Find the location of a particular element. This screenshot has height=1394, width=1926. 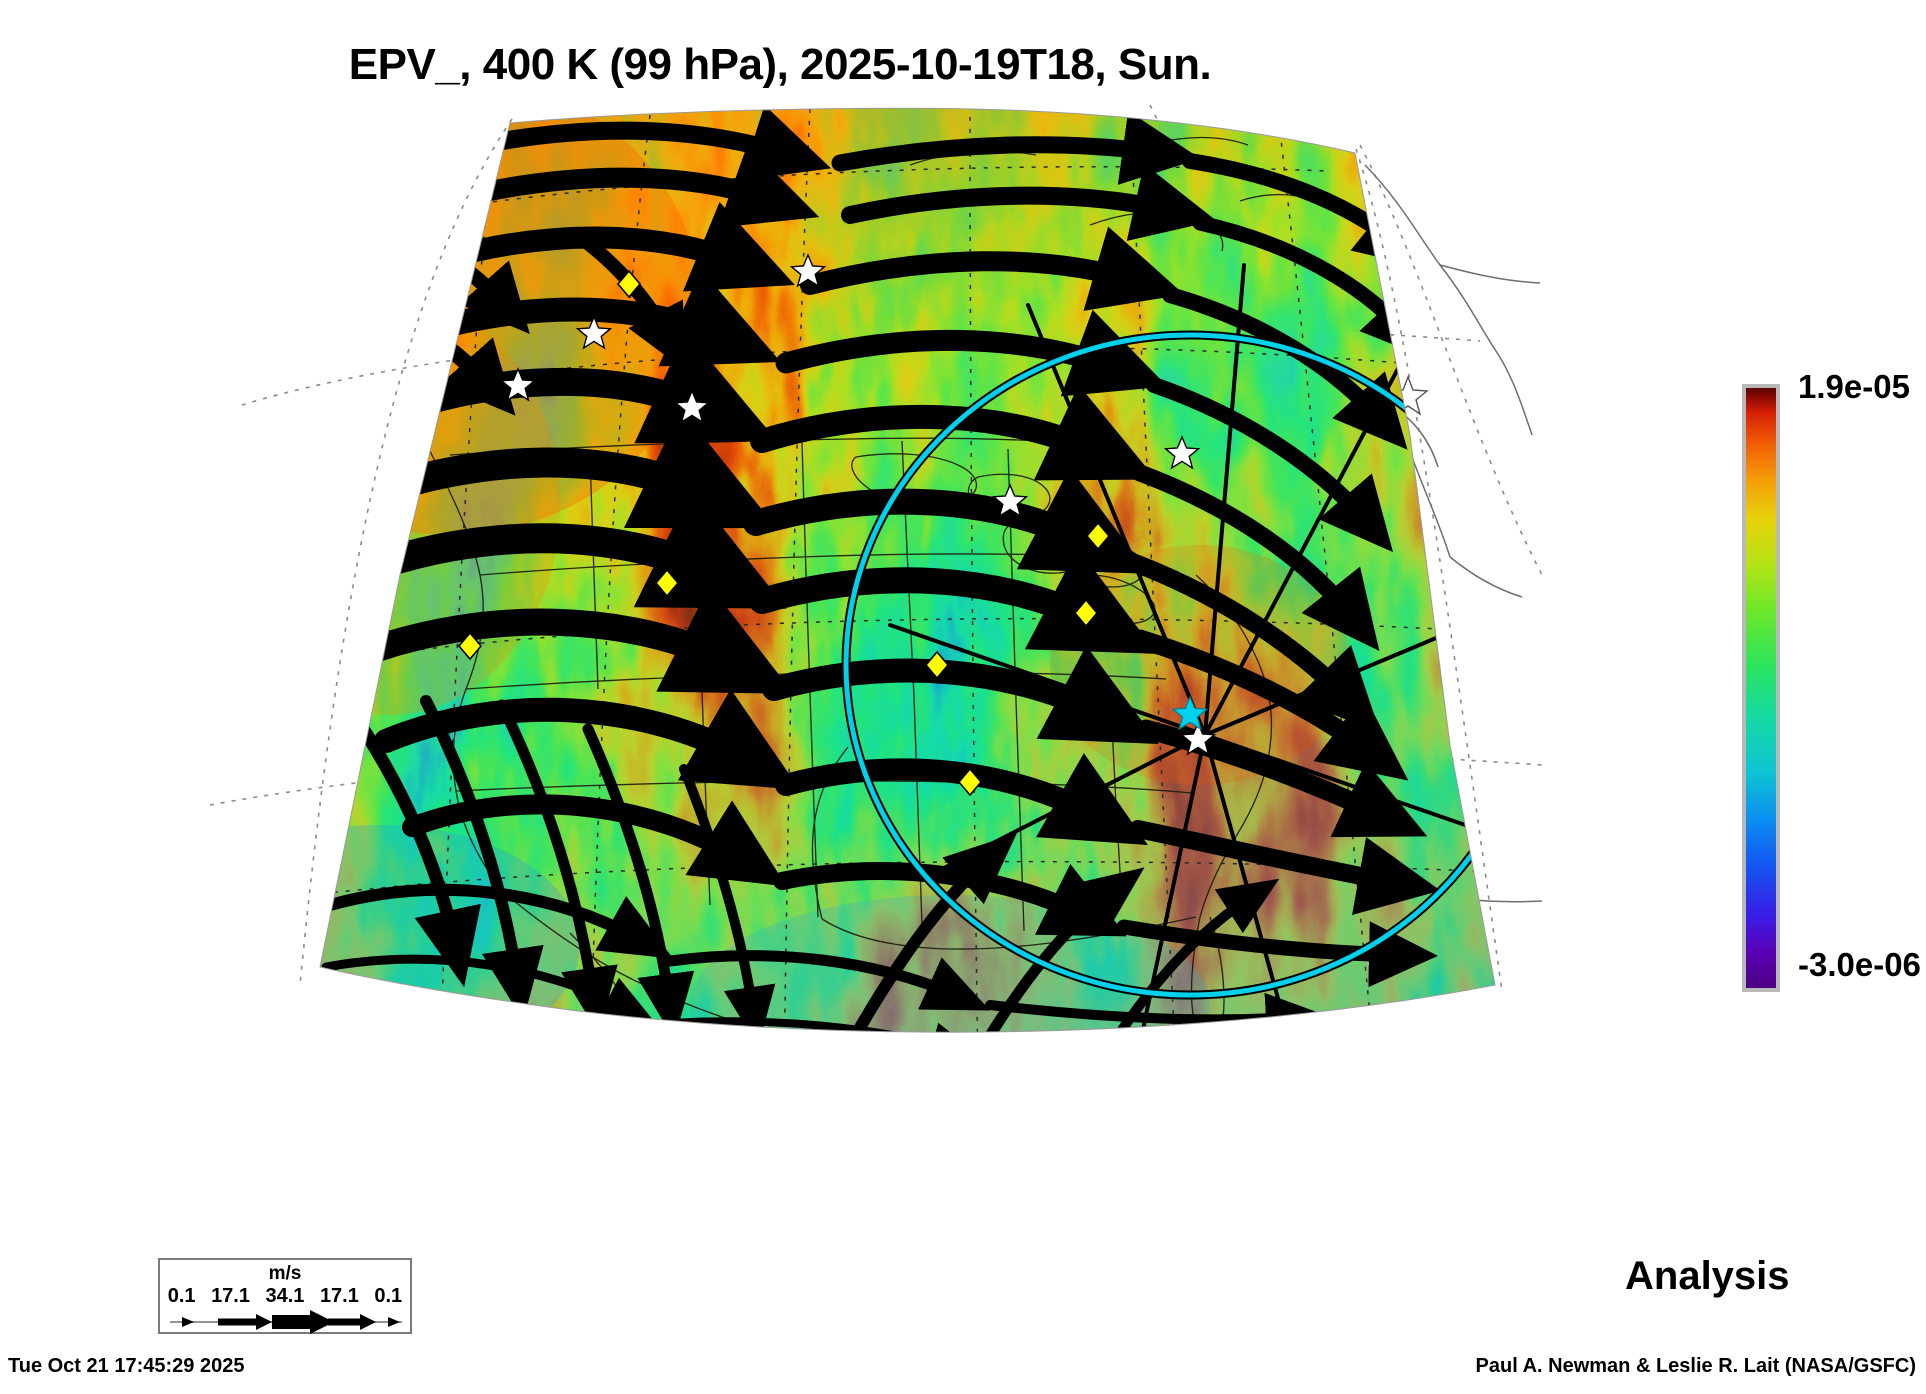

colorbar-frame is located at coordinates (1761, 688).